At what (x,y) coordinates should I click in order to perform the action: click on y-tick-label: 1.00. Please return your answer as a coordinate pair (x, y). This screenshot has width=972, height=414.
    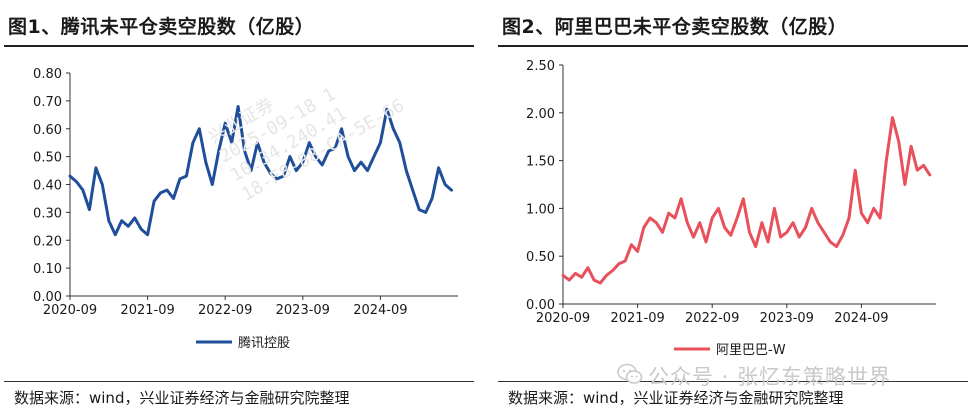
    Looking at the image, I should click on (540, 209).